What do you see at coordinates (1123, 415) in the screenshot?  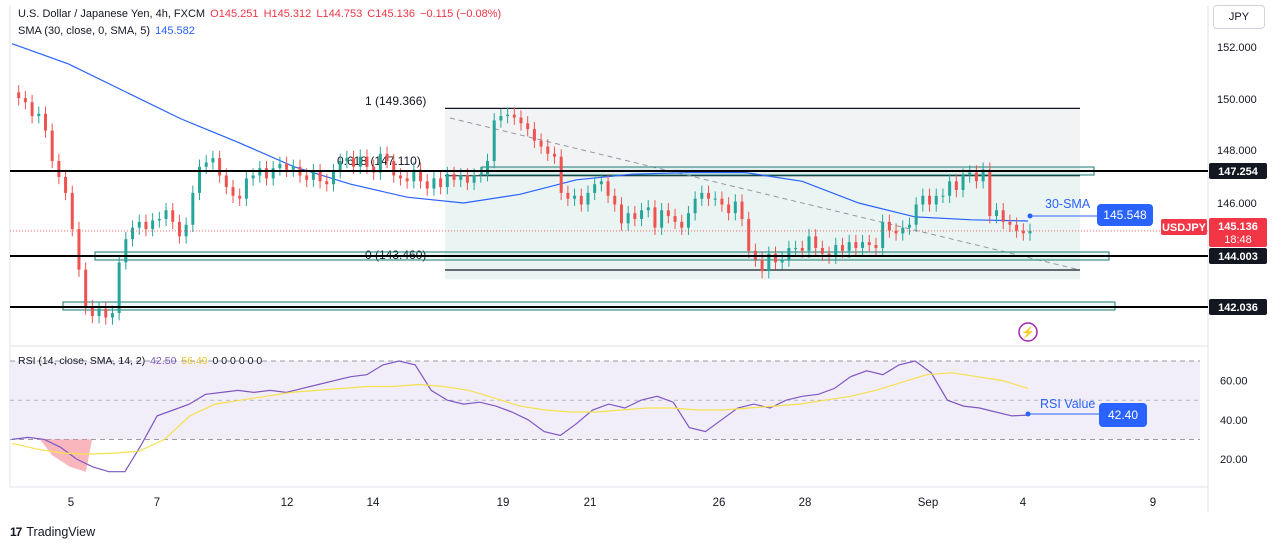 I see `rsi-value-tag` at bounding box center [1123, 415].